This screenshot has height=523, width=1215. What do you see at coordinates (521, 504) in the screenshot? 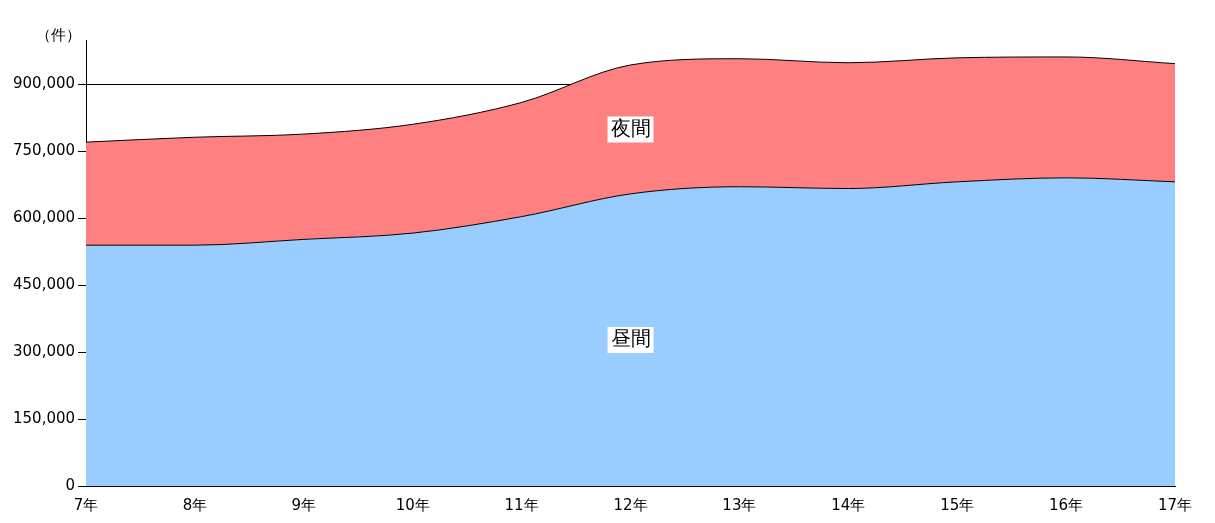
I see `x-tick-label: 11年` at bounding box center [521, 504].